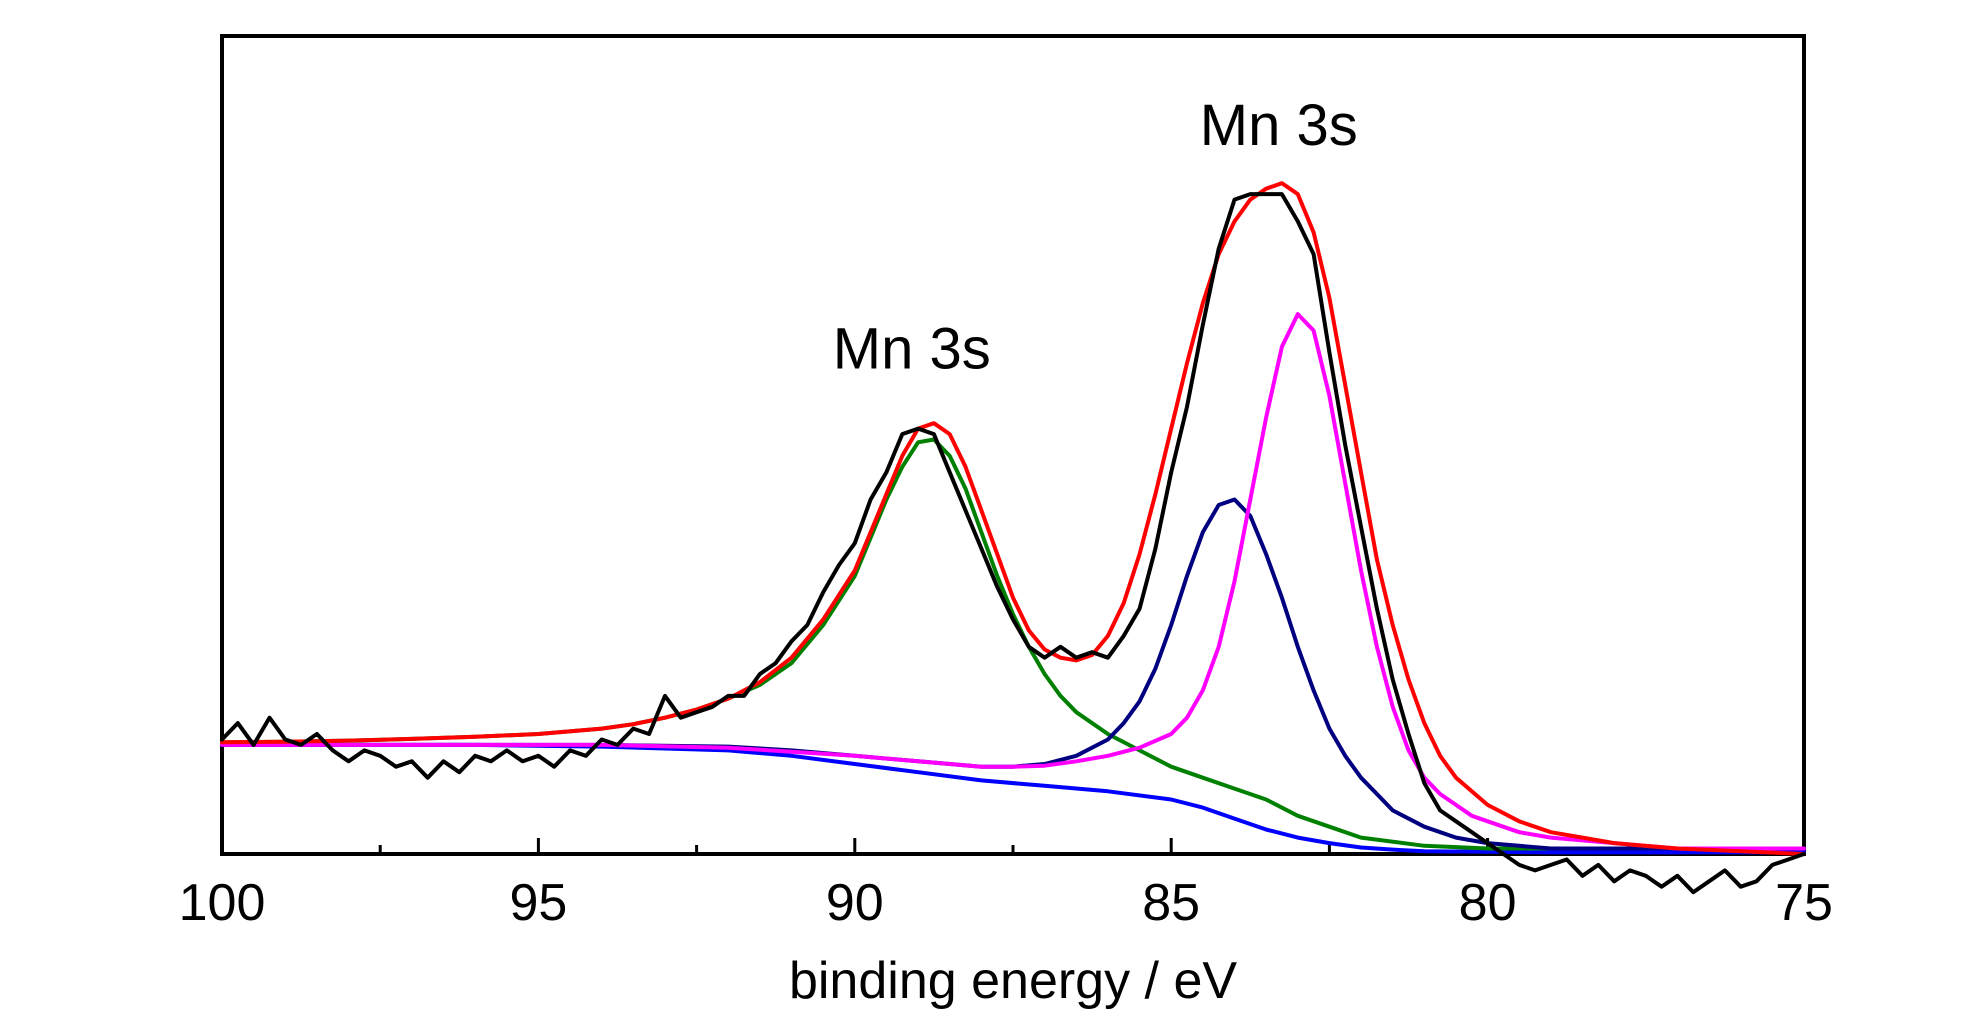 The image size is (1984, 1016). I want to click on x-tick-label: 80, so click(1488, 903).